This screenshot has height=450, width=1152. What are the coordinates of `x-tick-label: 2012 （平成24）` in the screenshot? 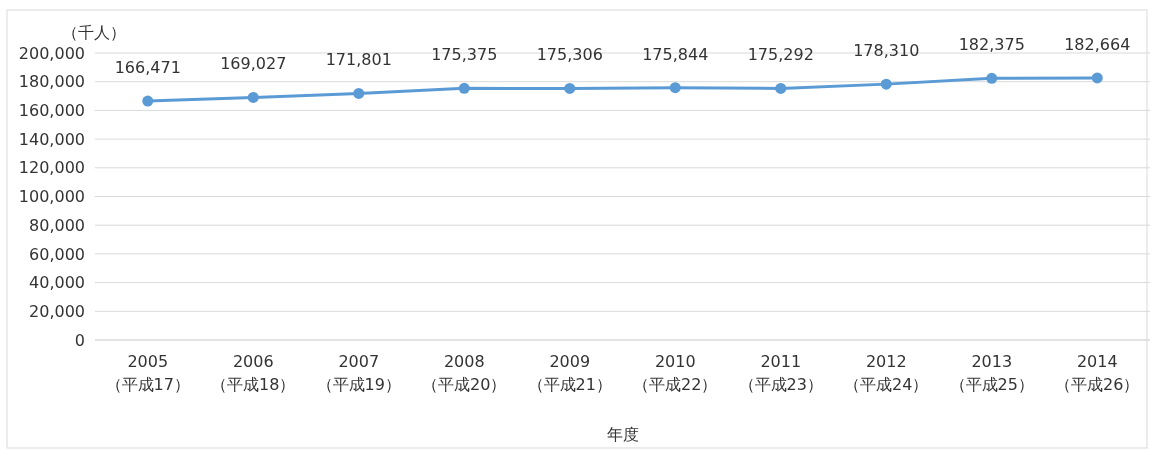 It's located at (886, 373).